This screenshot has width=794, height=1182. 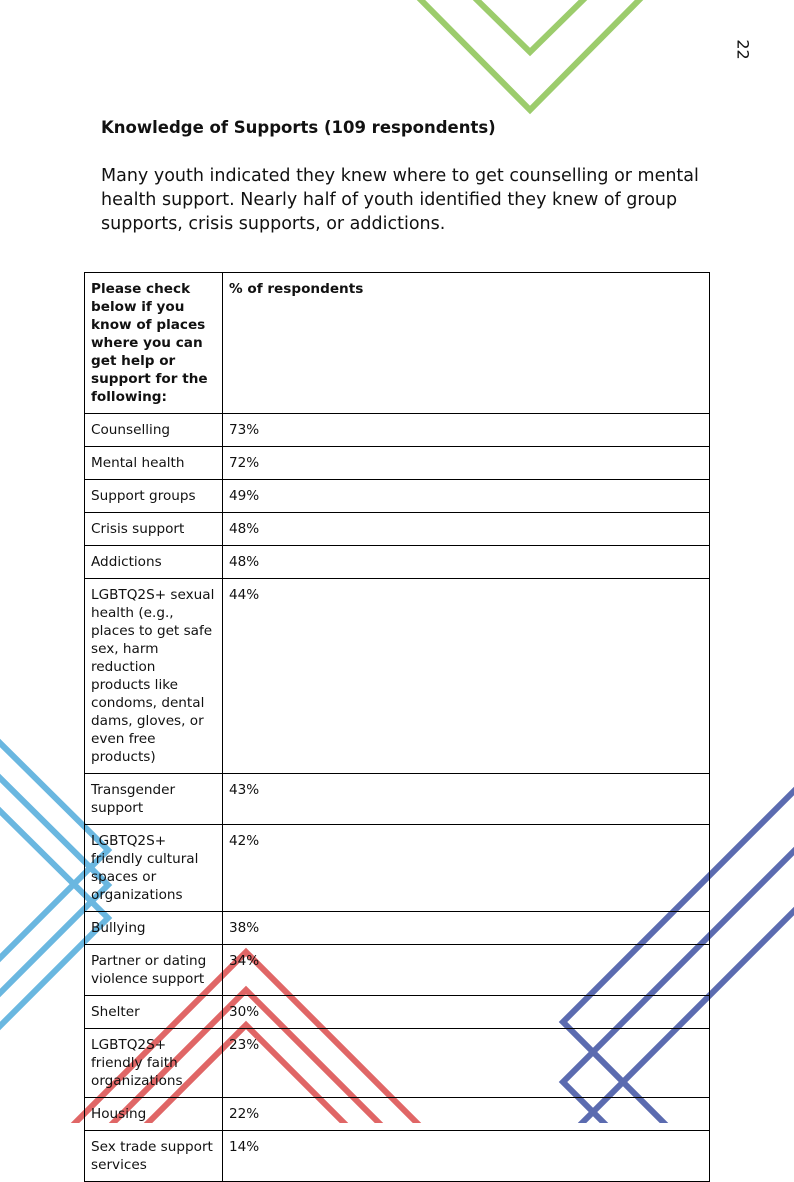 What do you see at coordinates (153, 463) in the screenshot?
I see `table-cell: Mental health` at bounding box center [153, 463].